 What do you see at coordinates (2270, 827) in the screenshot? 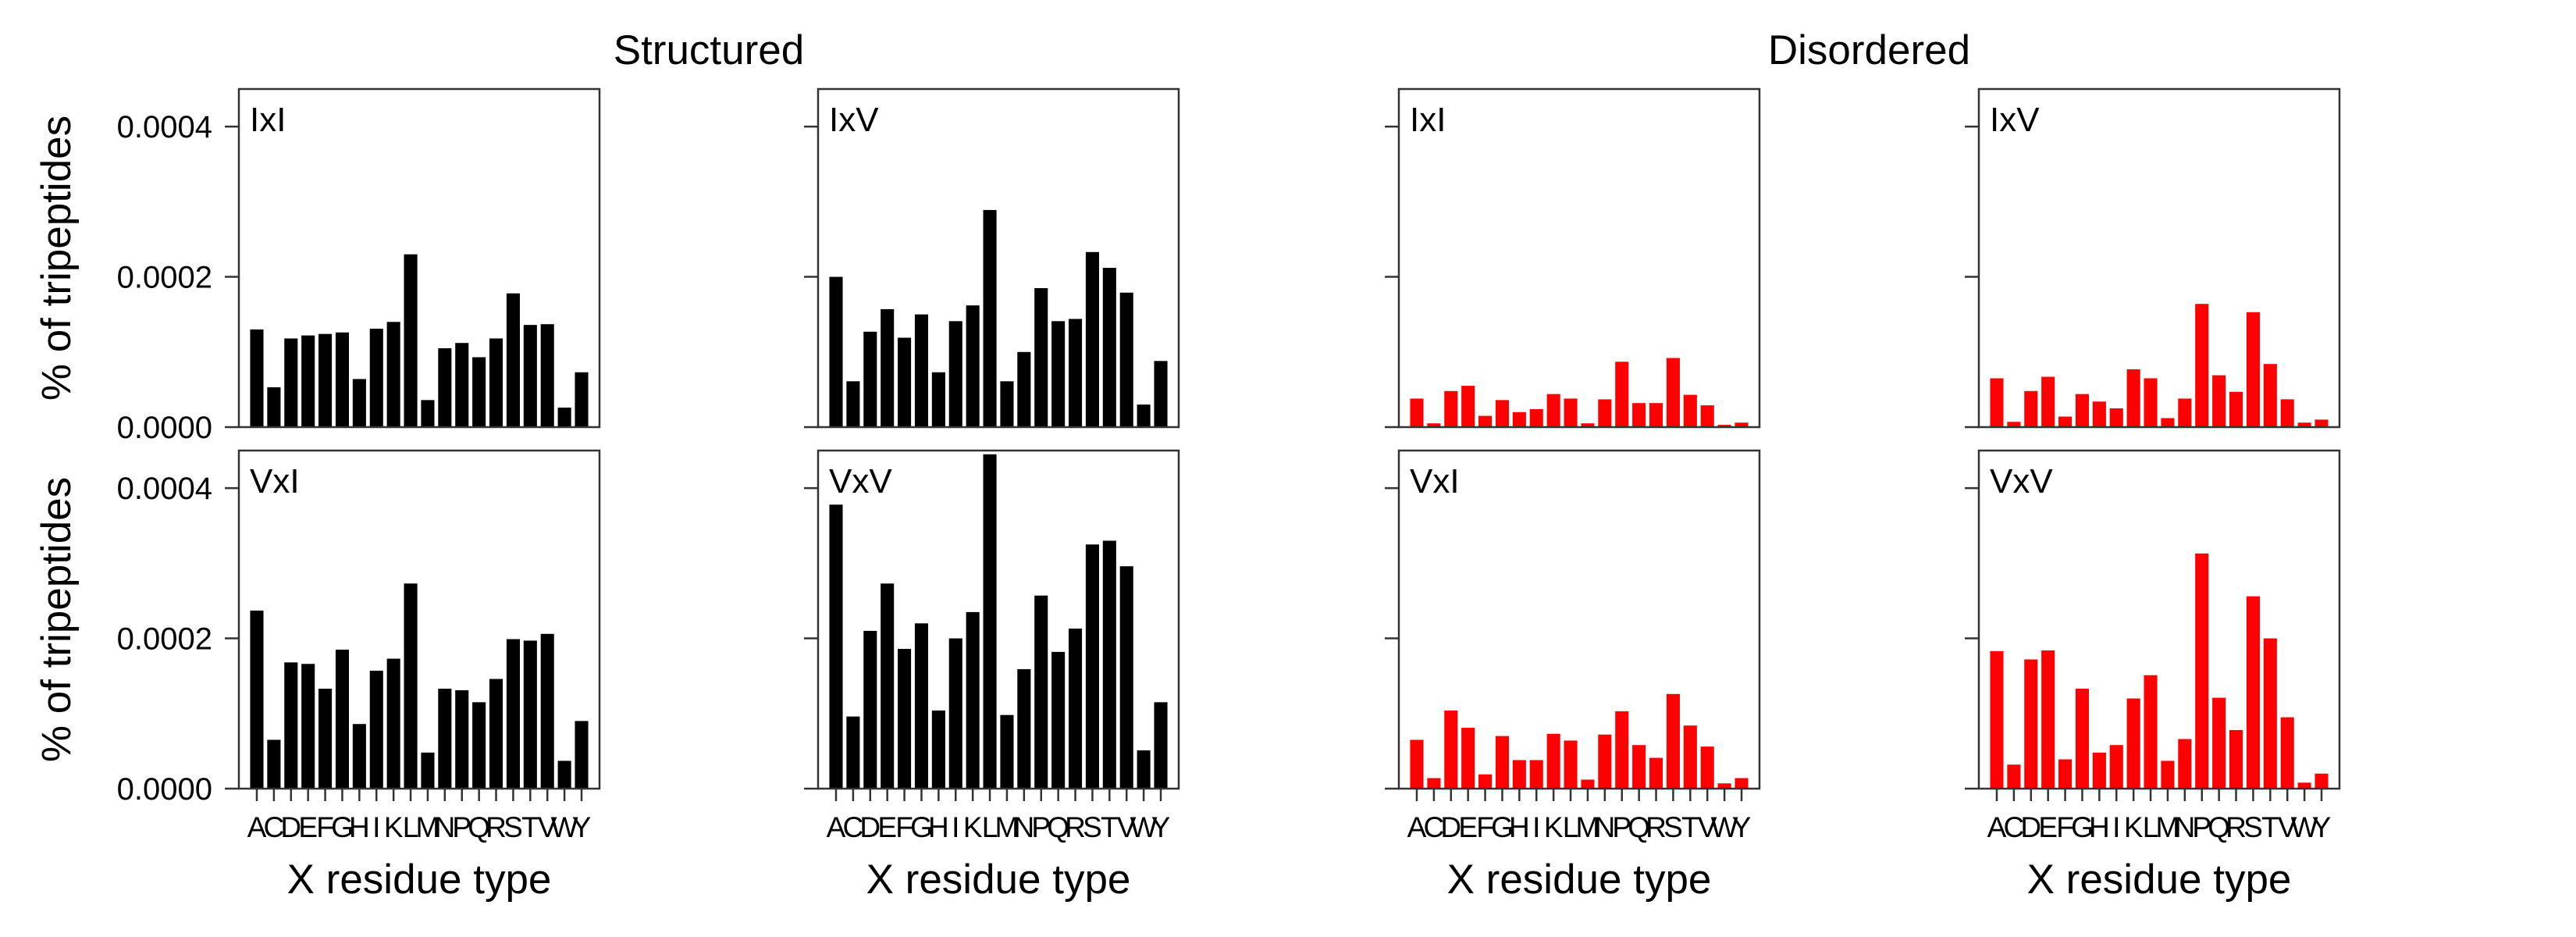
I see `x-tick-label-T: T` at bounding box center [2270, 827].